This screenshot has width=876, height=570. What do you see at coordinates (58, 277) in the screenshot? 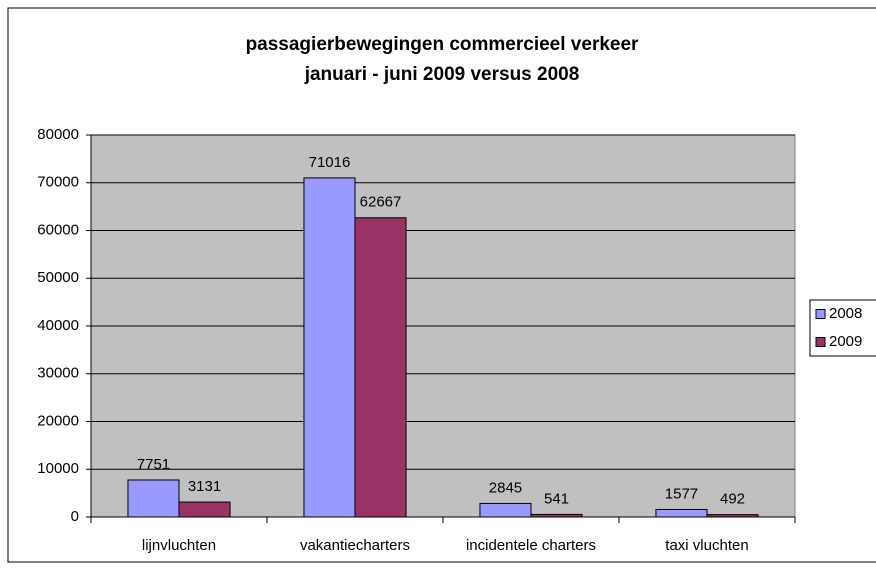
I see `y-tick-label: 50000` at bounding box center [58, 277].